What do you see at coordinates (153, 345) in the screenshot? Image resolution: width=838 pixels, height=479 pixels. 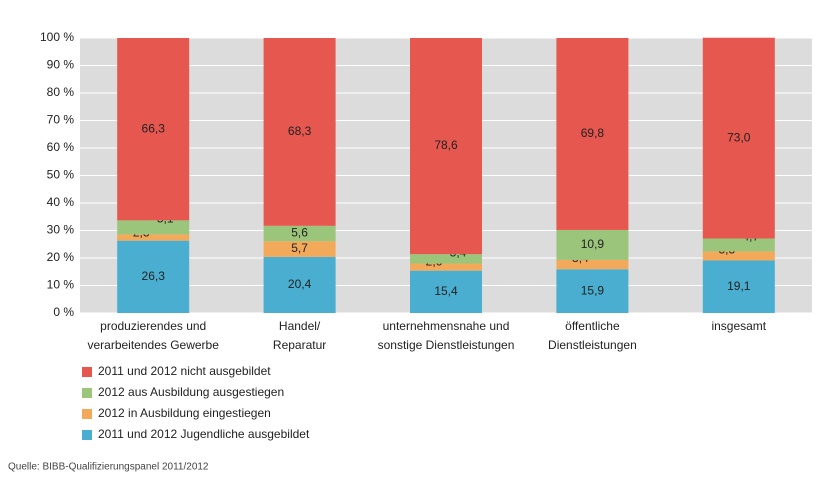 I see `x-tick-label: verarbeitendes Gewerbe` at bounding box center [153, 345].